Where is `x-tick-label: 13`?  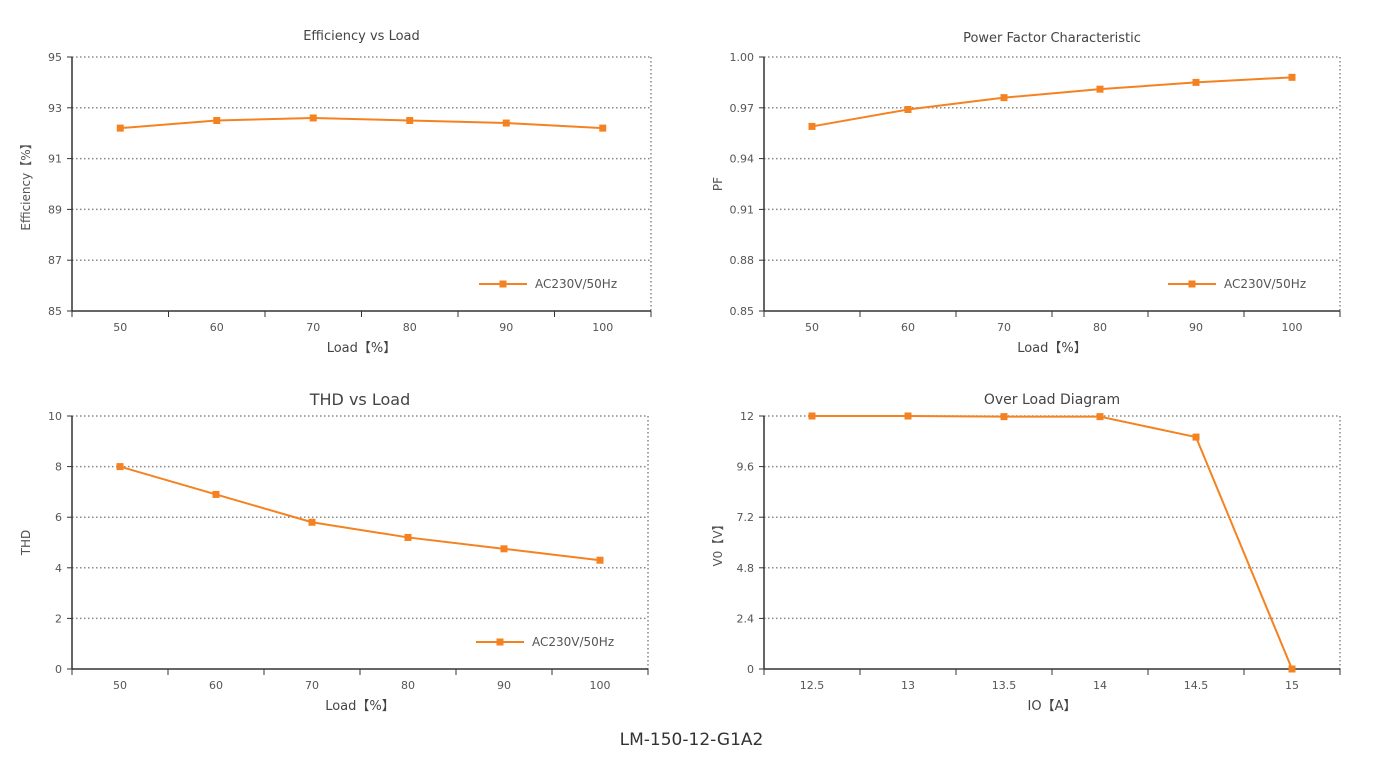
x-tick-label: 13 is located at coordinates (908, 685).